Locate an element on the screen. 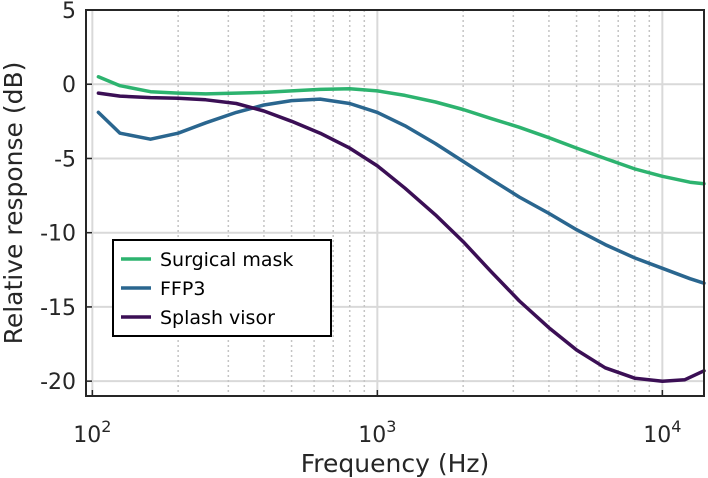  y-tick-label: 0 is located at coordinates (69, 85).